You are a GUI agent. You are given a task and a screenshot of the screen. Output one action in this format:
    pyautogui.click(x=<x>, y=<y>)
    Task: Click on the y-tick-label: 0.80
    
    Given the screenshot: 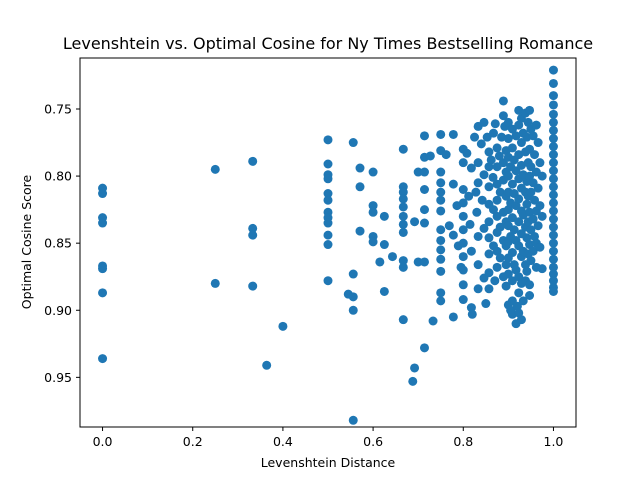 What is the action you would take?
    pyautogui.click(x=58, y=176)
    